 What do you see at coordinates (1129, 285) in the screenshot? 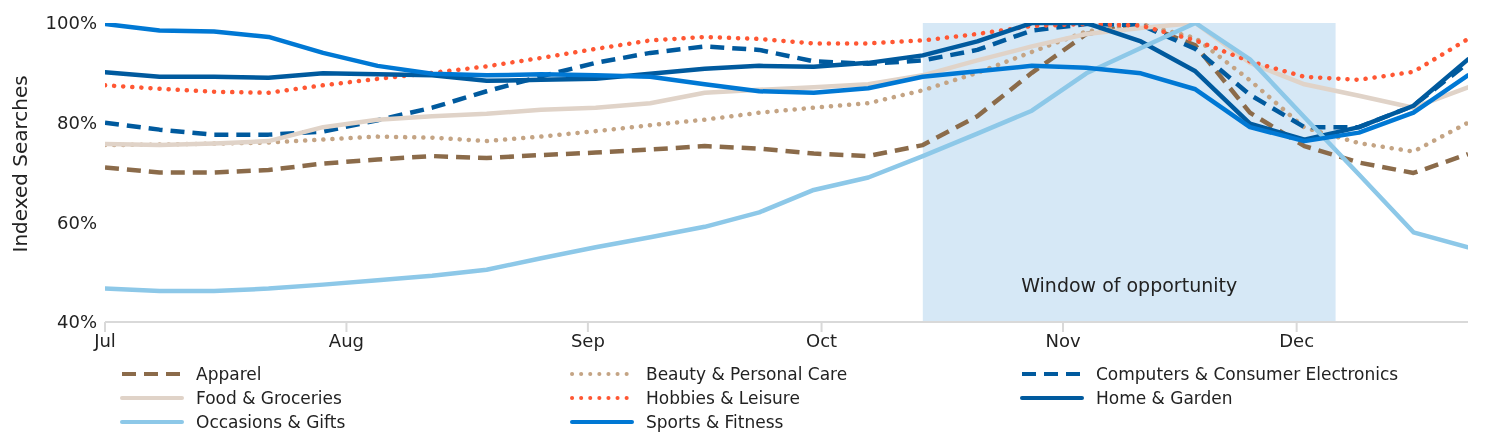
I see `band-label: Window of opportunity` at bounding box center [1129, 285].